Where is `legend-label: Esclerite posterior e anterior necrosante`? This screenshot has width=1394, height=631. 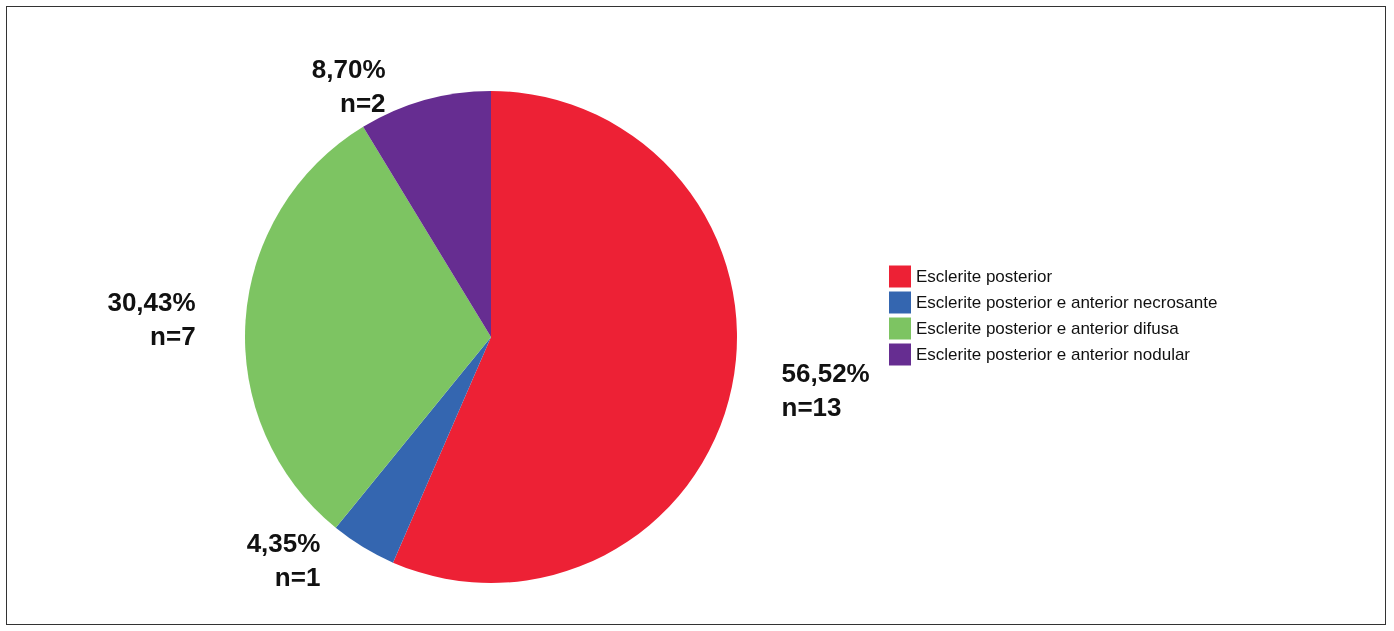
legend-label: Esclerite posterior e anterior necrosante is located at coordinates (1067, 302).